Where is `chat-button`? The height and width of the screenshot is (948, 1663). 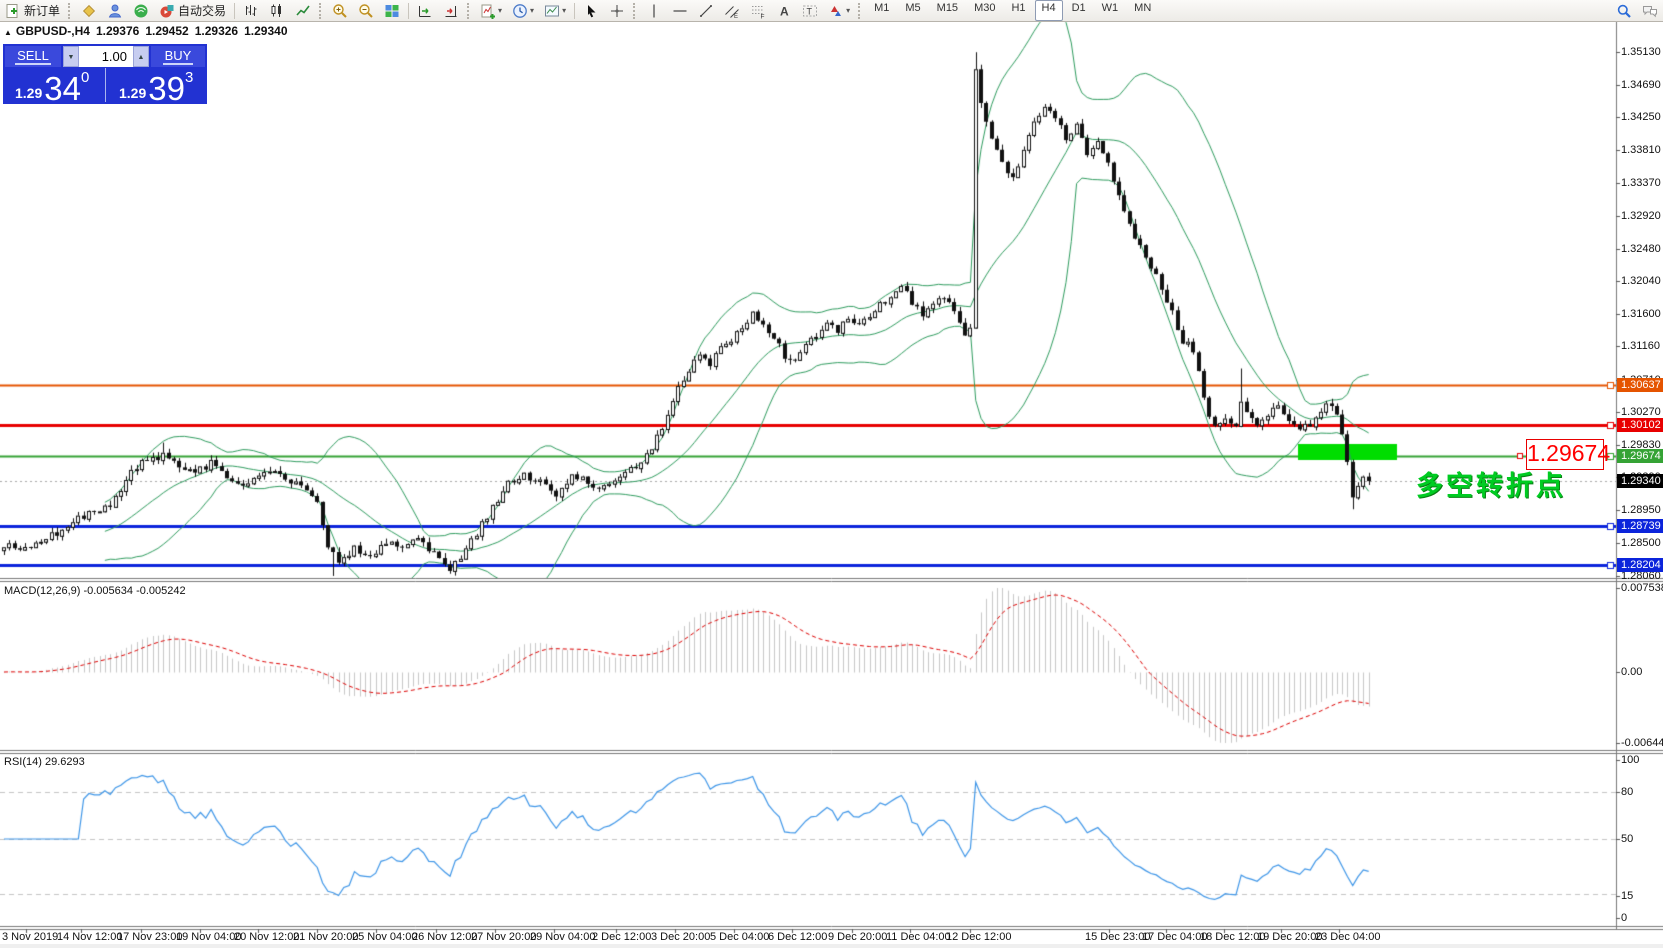 chat-button is located at coordinates (1650, 10).